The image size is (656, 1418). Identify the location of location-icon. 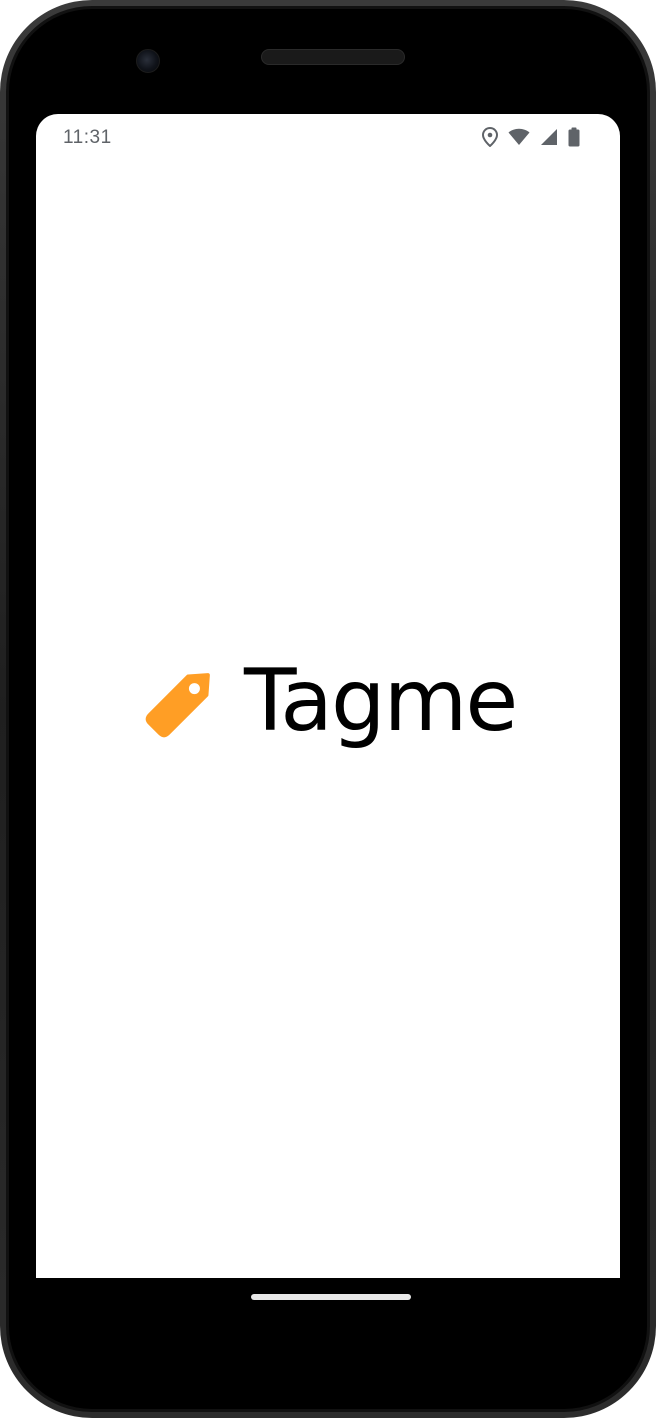
(490, 137).